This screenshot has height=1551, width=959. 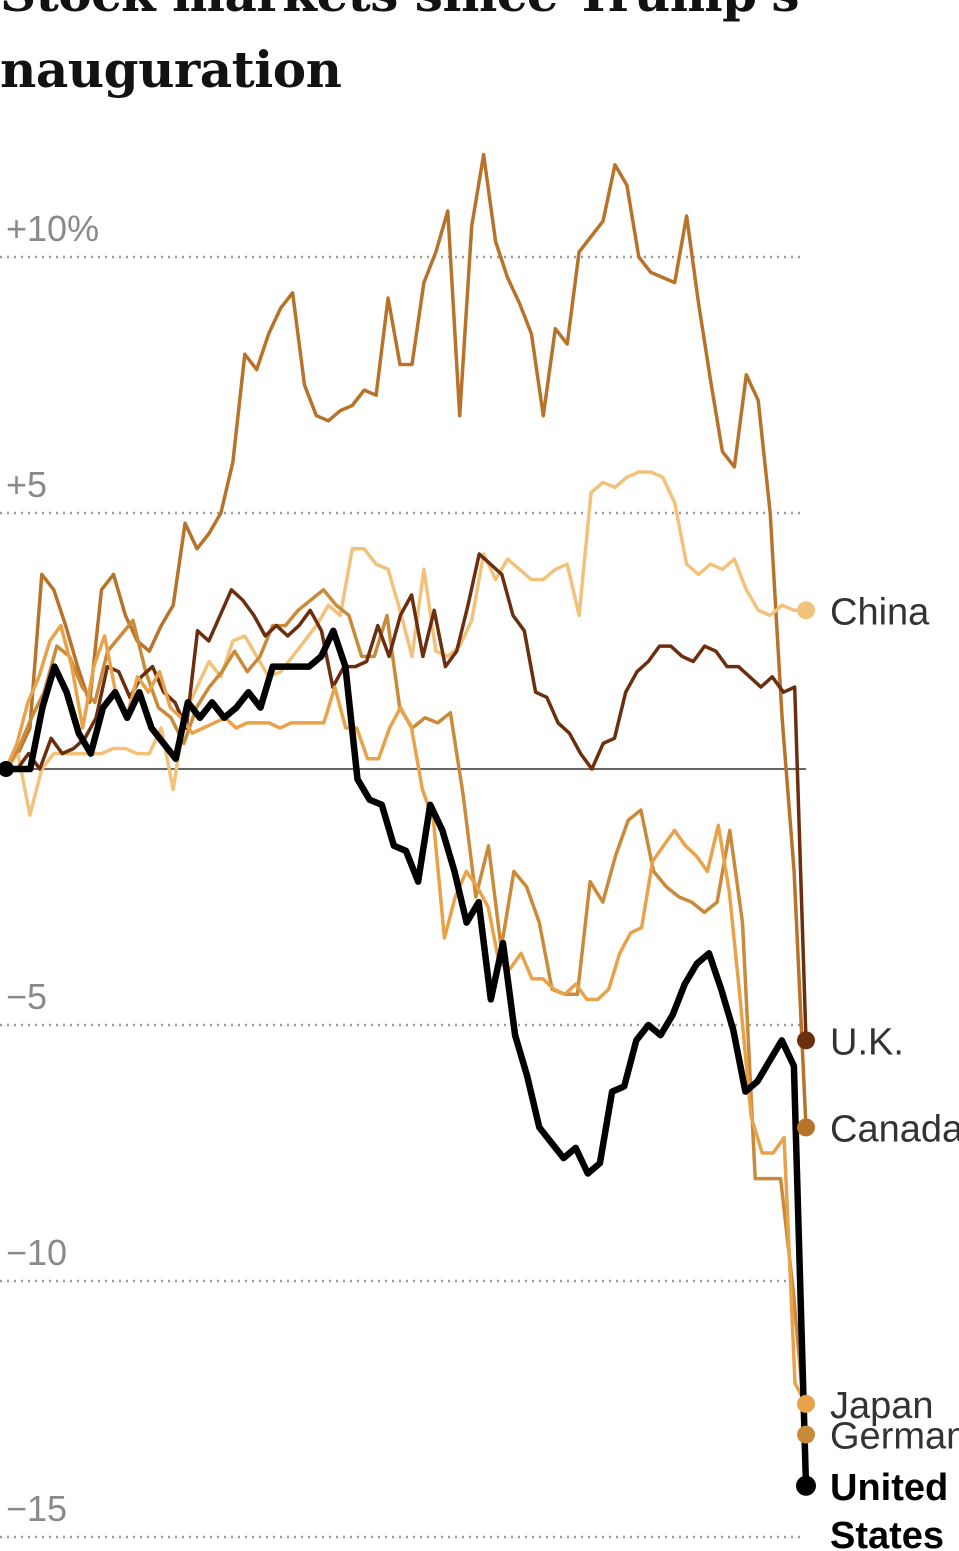 I want to click on series-start-point, so click(x=7, y=769).